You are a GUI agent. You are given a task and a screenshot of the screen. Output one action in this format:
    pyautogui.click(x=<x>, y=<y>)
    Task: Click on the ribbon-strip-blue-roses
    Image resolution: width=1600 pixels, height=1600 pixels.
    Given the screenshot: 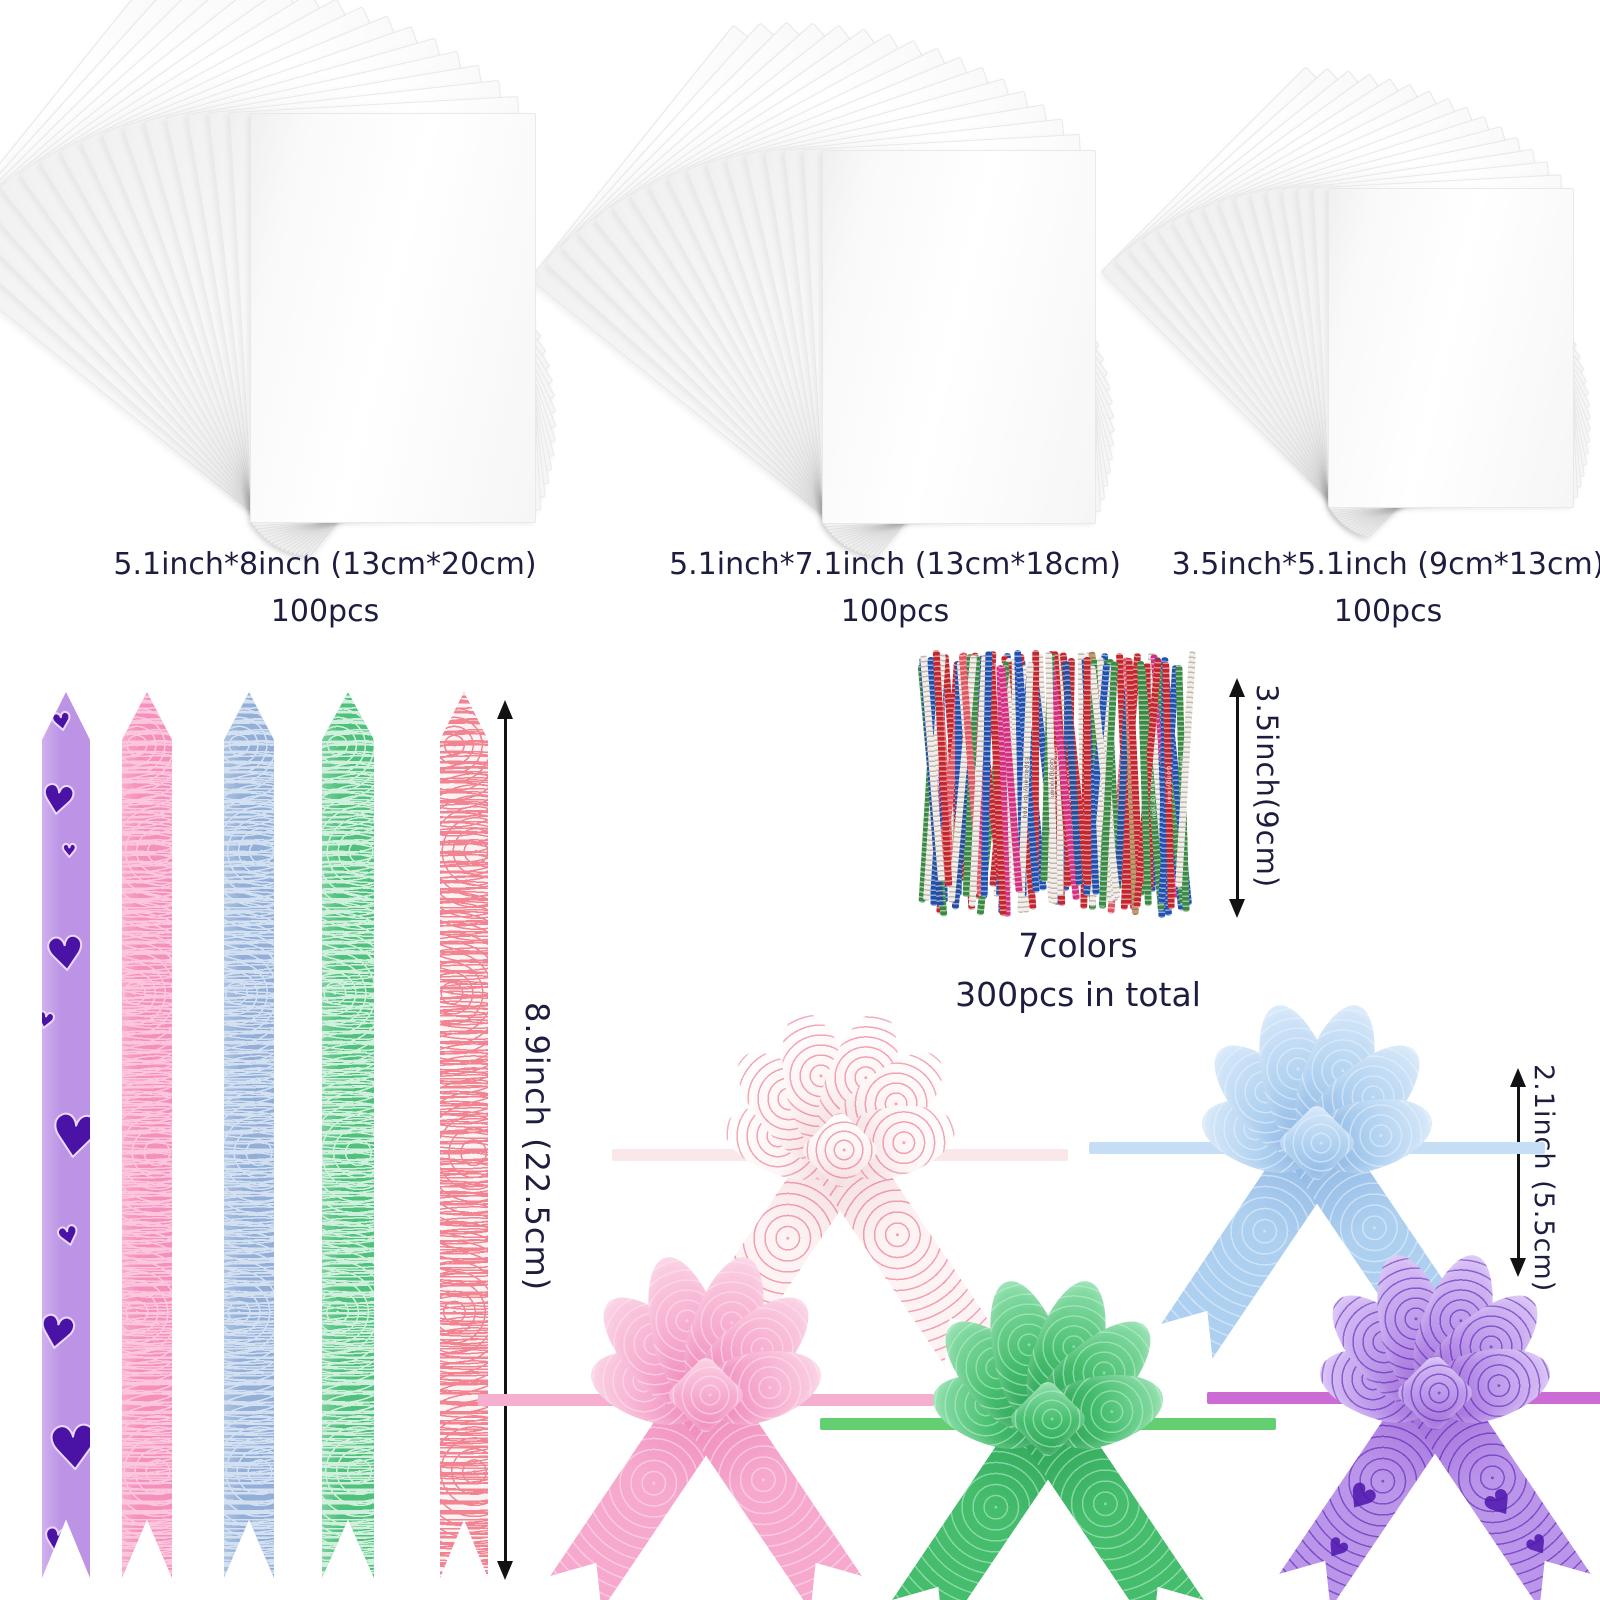 What is the action you would take?
    pyautogui.click(x=249, y=1135)
    